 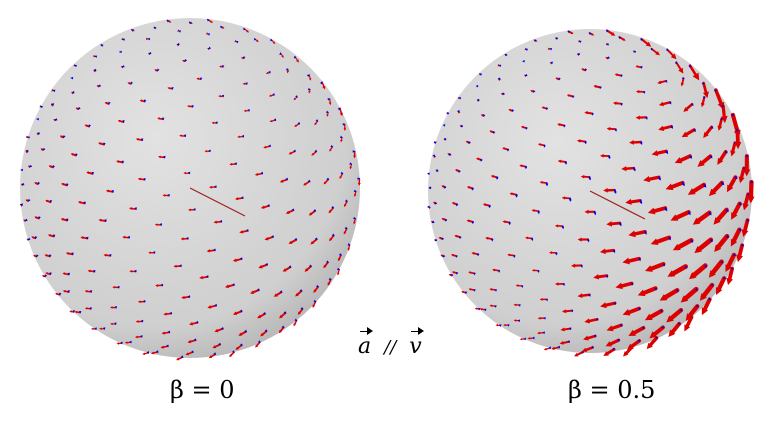 What do you see at coordinates (217, 202) in the screenshot?
I see `axis-line` at bounding box center [217, 202].